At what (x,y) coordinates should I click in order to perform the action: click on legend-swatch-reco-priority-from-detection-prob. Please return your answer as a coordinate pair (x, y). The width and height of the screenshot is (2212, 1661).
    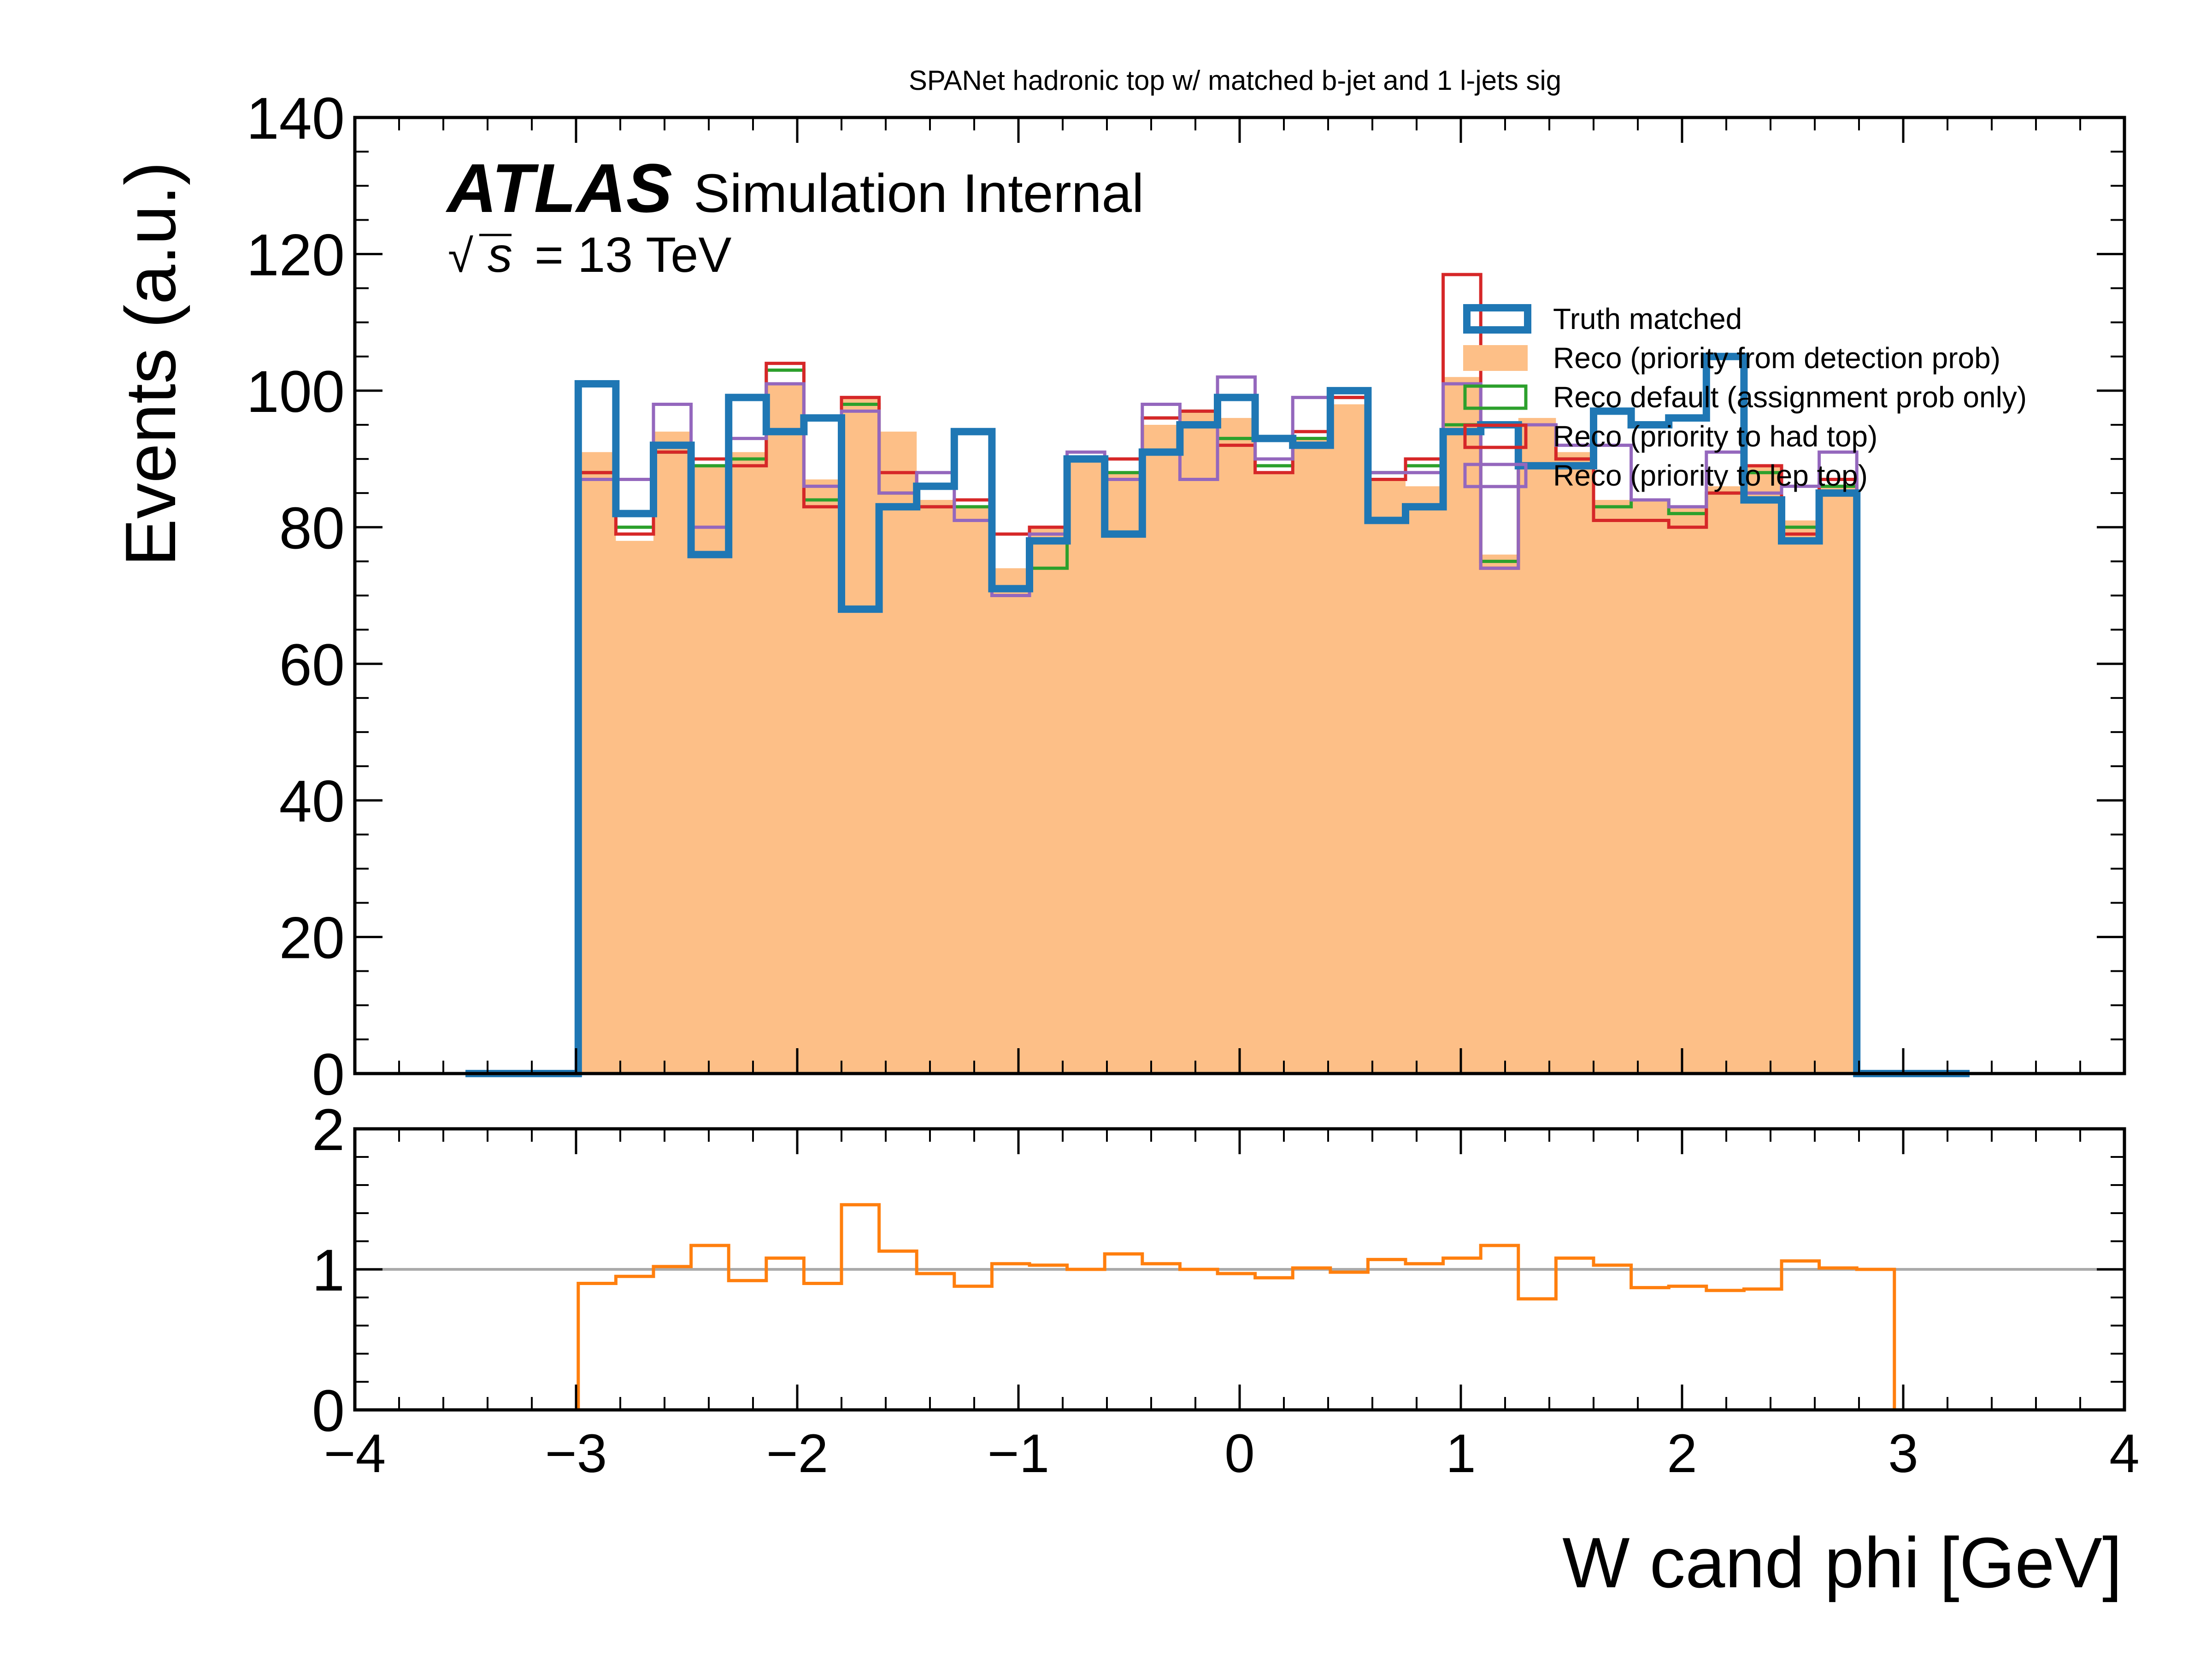
    Looking at the image, I should click on (1495, 358).